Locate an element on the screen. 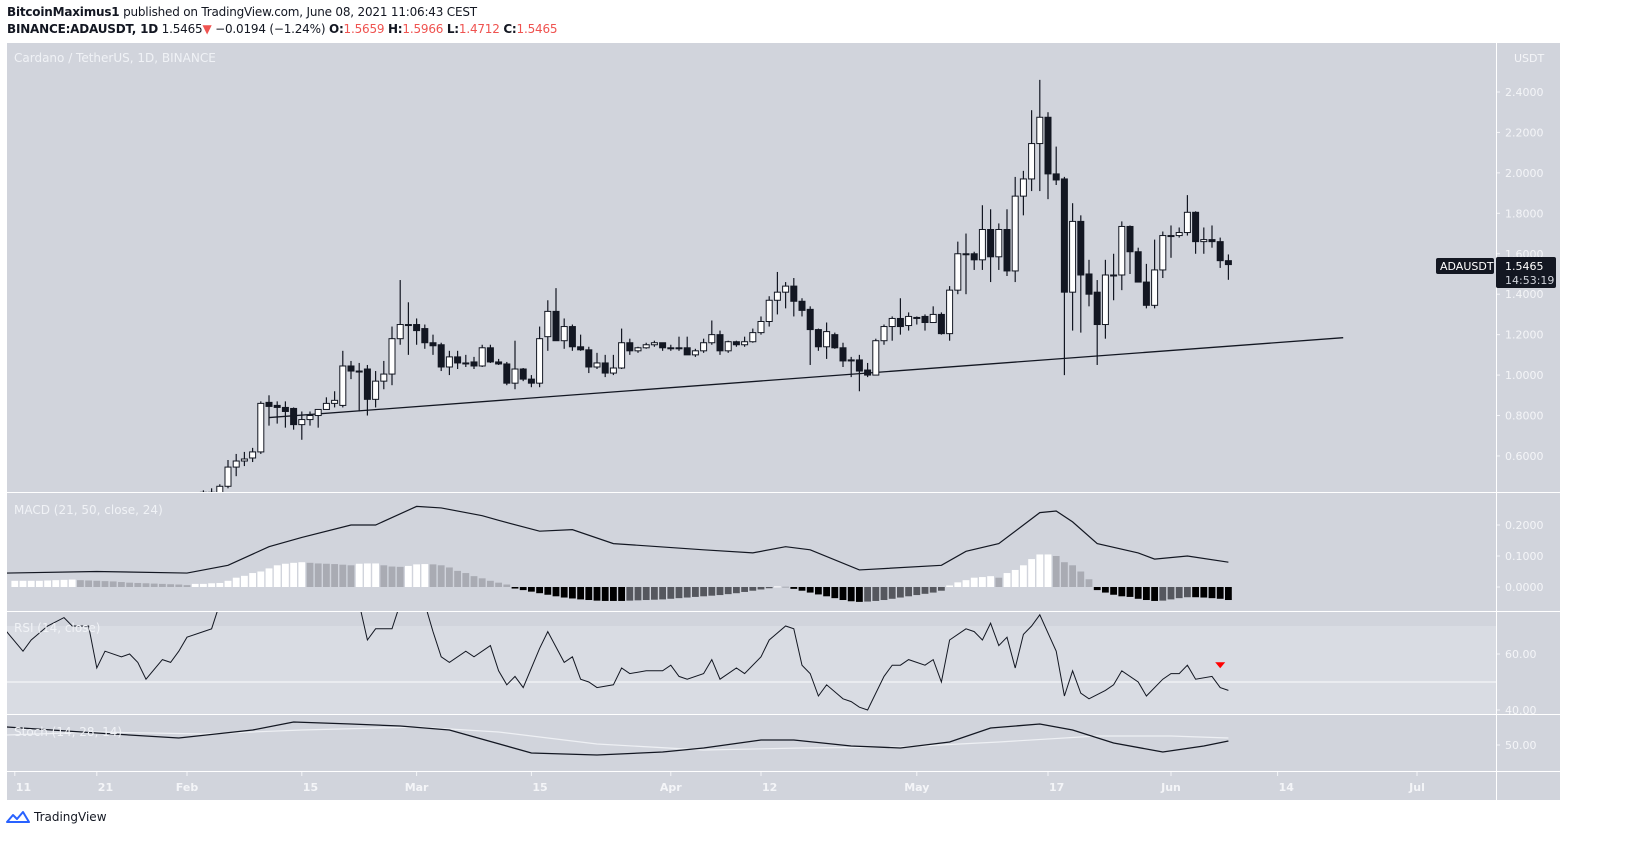 The image size is (1627, 867). rsi-legend: RSI (14, close) is located at coordinates (57, 628).